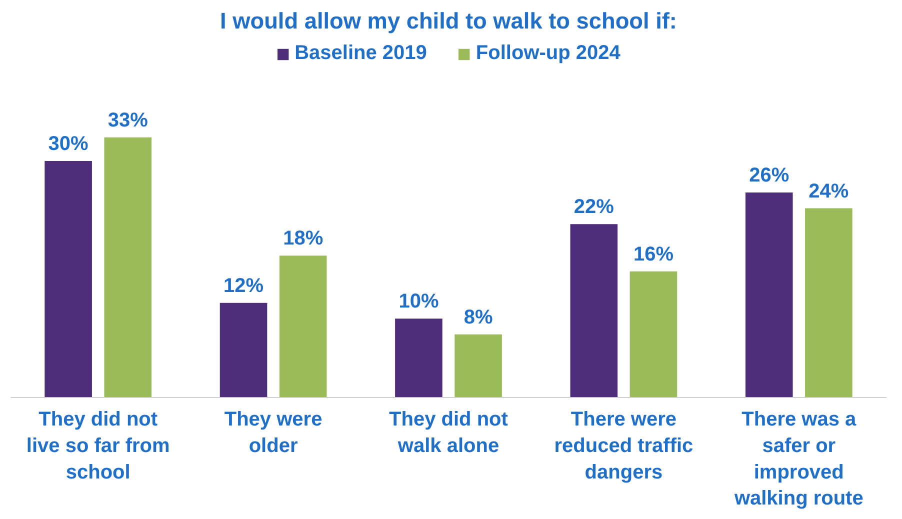  What do you see at coordinates (98, 446) in the screenshot?
I see `x-tick-label: They did not live so far from school` at bounding box center [98, 446].